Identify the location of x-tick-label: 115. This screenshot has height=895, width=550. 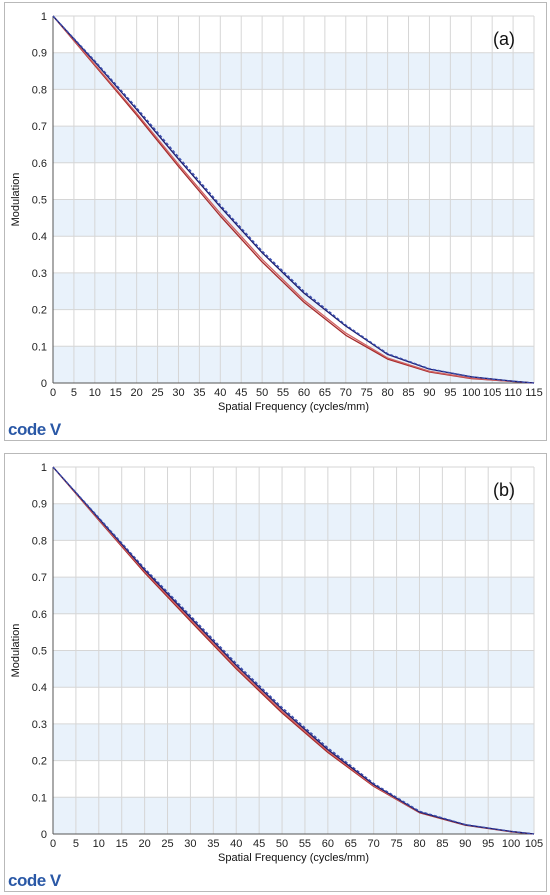
(534, 393).